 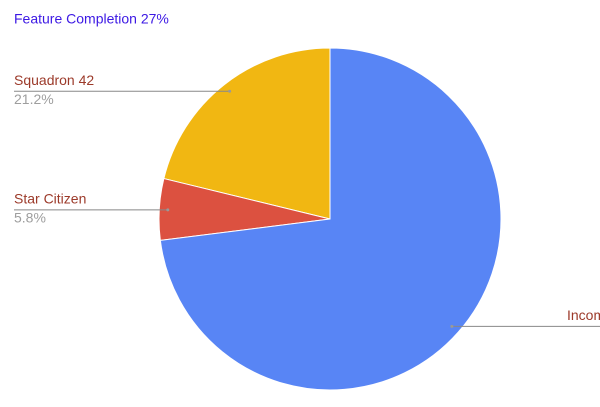 What do you see at coordinates (30, 218) in the screenshot?
I see `slice-value-label: 5.8%` at bounding box center [30, 218].